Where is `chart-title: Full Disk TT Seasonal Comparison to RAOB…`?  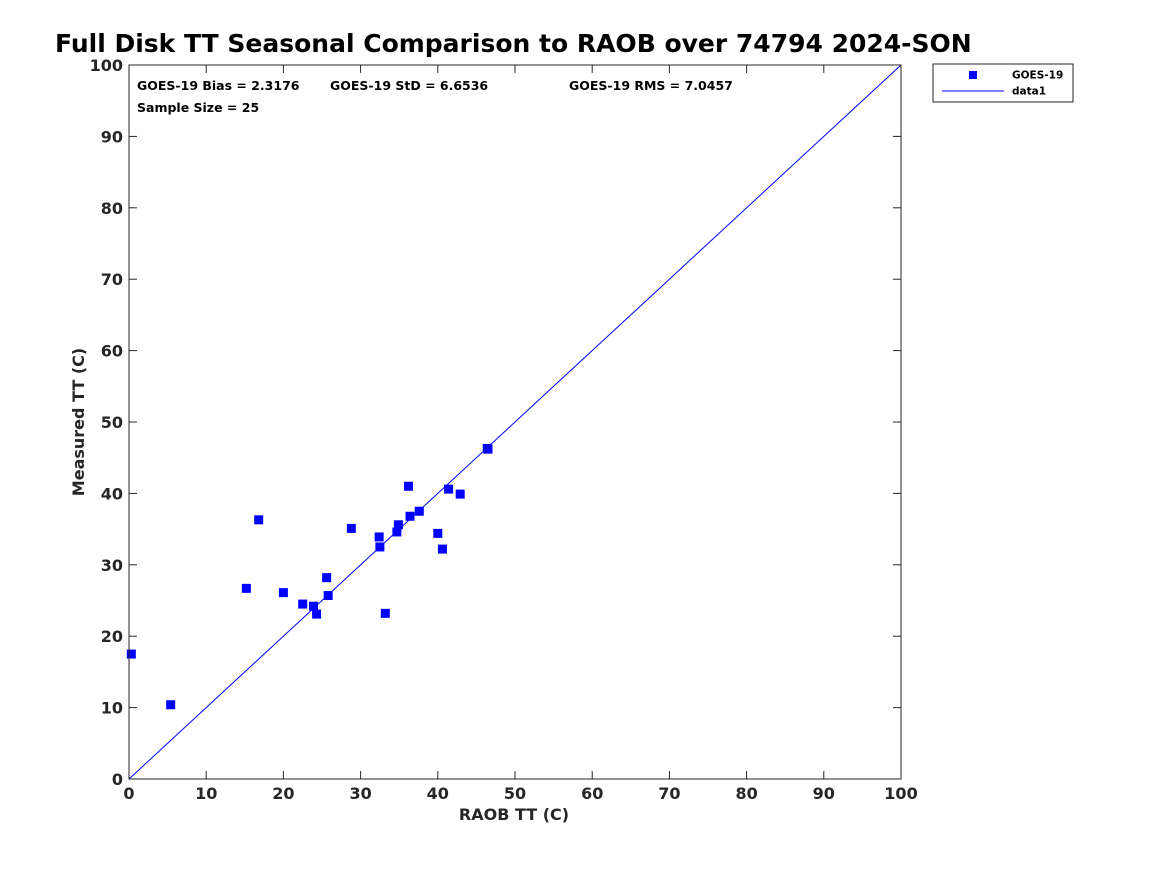 chart-title: Full Disk TT Seasonal Comparison to RAOB… is located at coordinates (513, 43).